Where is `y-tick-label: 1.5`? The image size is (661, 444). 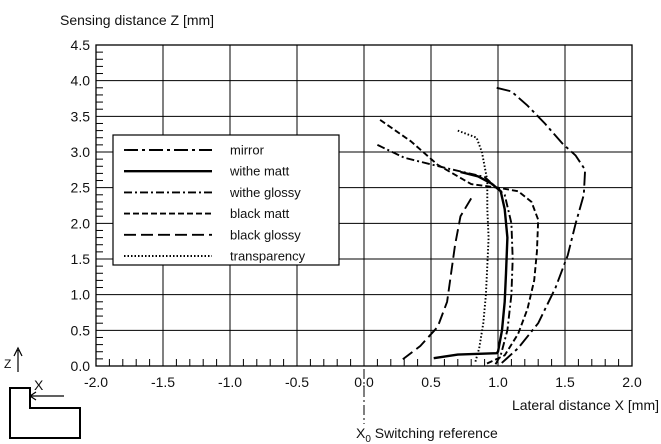 y-tick-label: 1.5 is located at coordinates (81, 259).